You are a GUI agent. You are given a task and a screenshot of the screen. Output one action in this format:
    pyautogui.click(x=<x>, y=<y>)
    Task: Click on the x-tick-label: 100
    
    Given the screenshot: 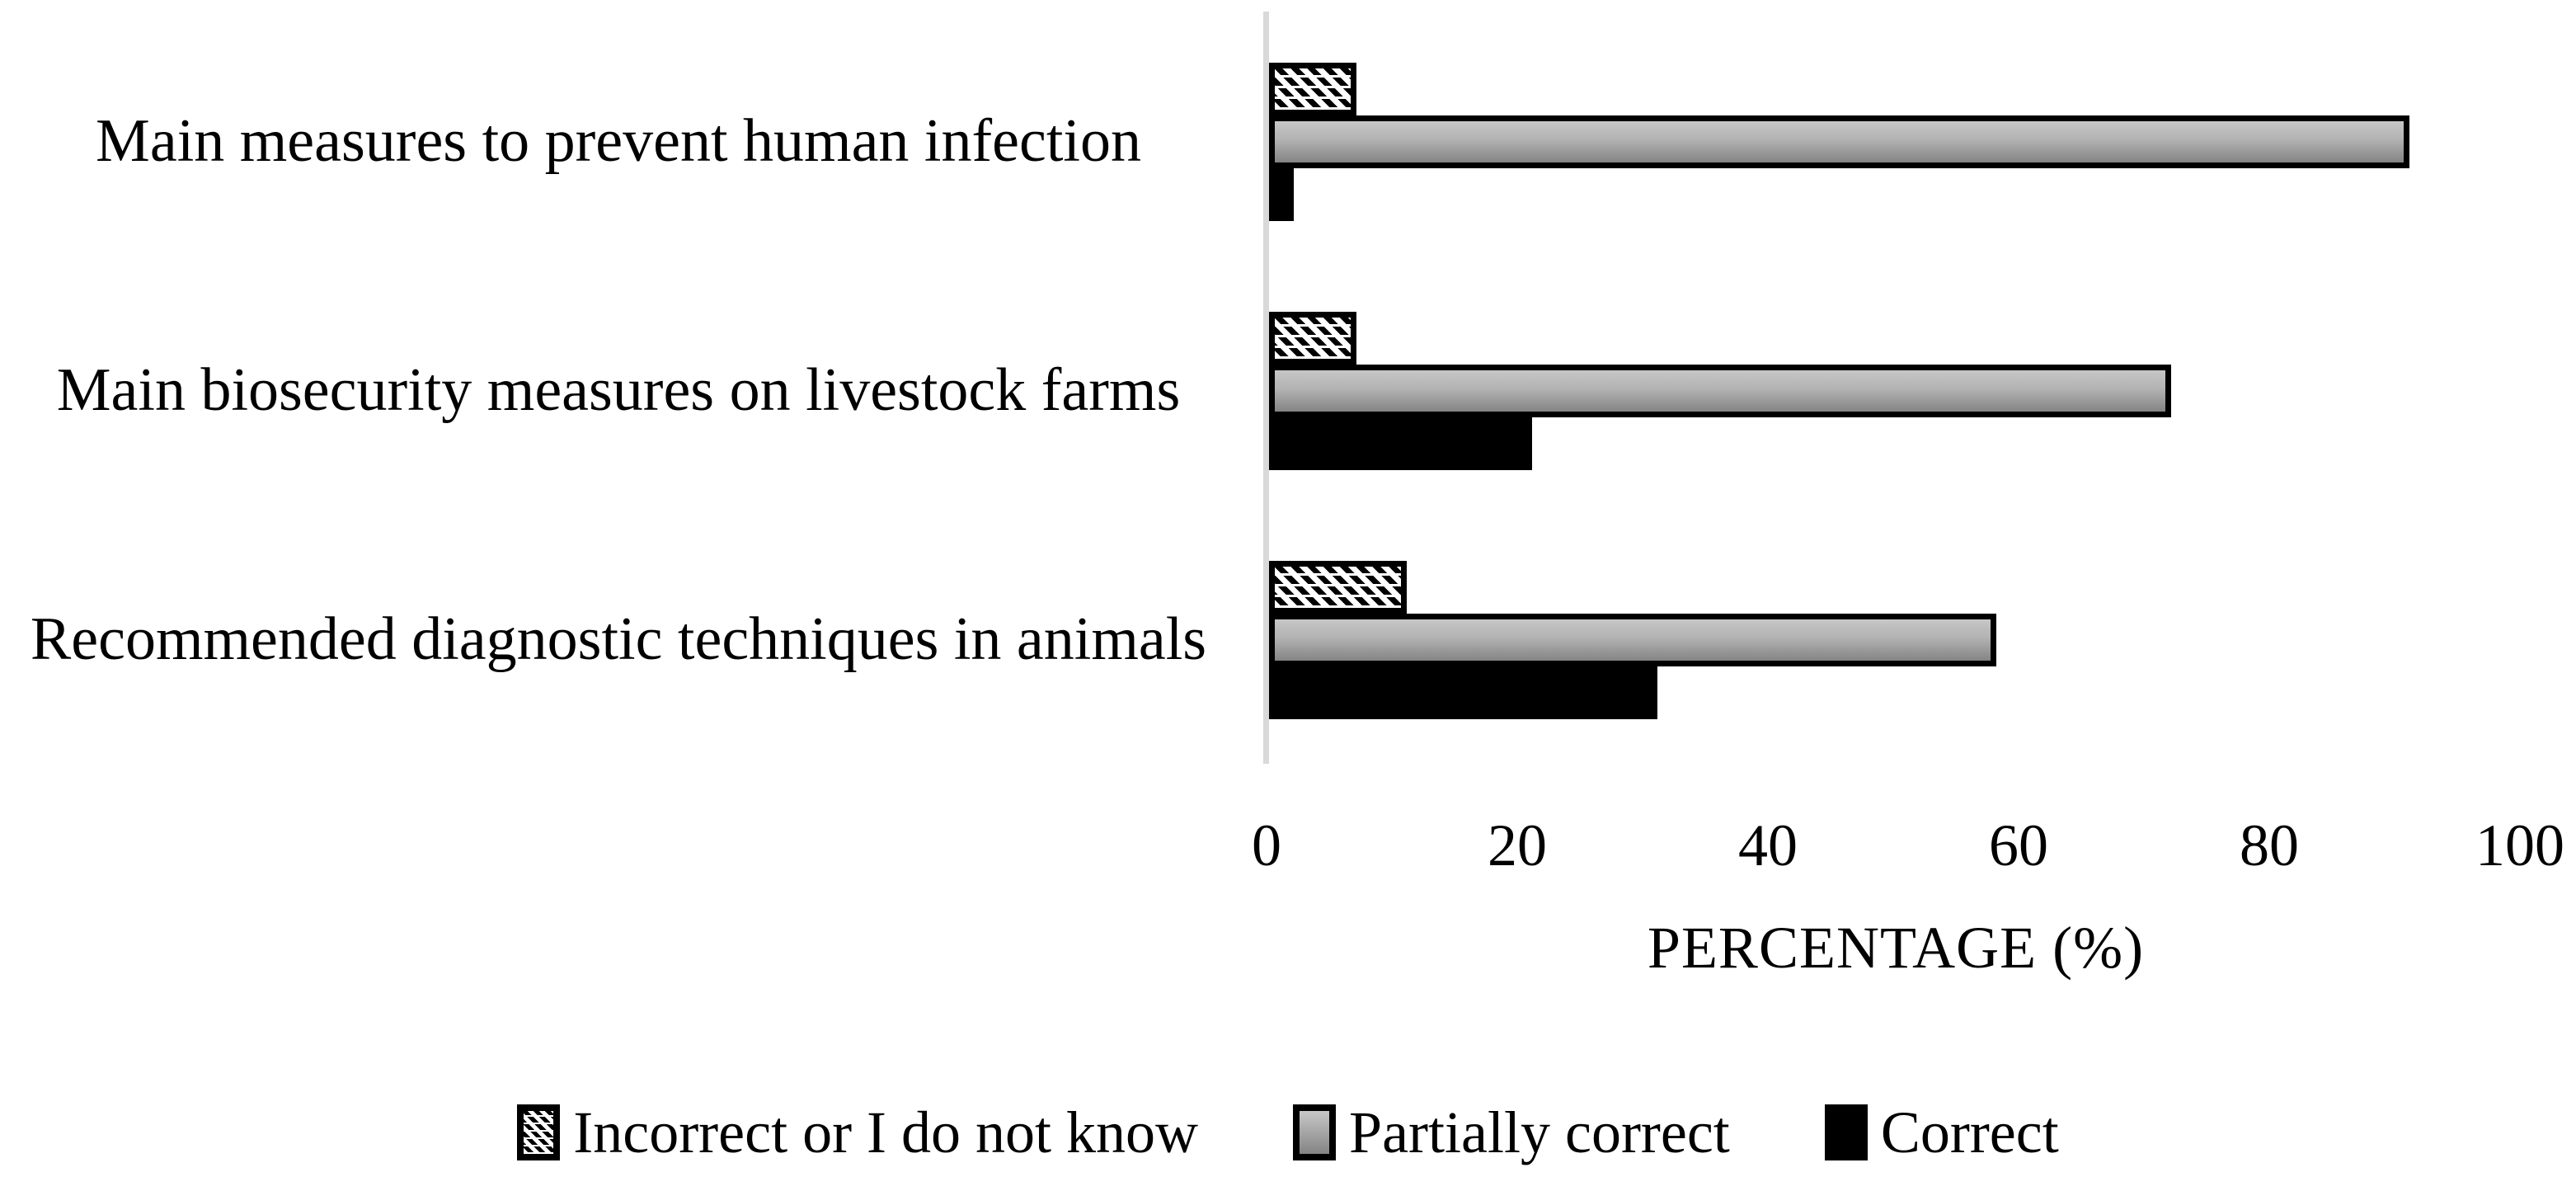 What is the action you would take?
    pyautogui.click(x=2519, y=845)
    